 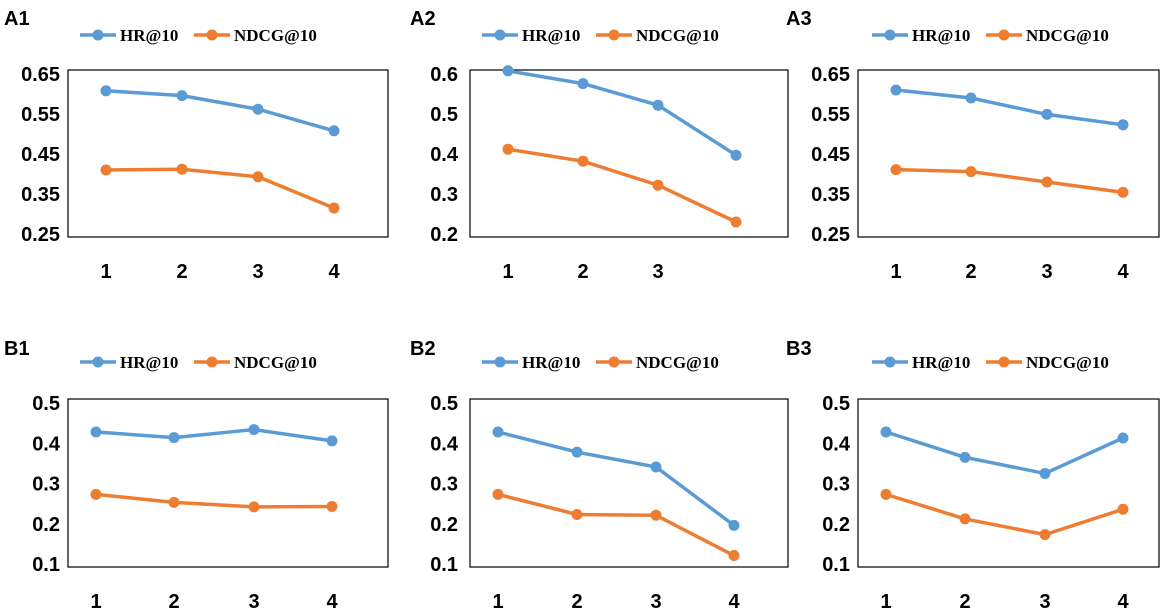 What do you see at coordinates (423, 349) in the screenshot?
I see `panel-label: B2` at bounding box center [423, 349].